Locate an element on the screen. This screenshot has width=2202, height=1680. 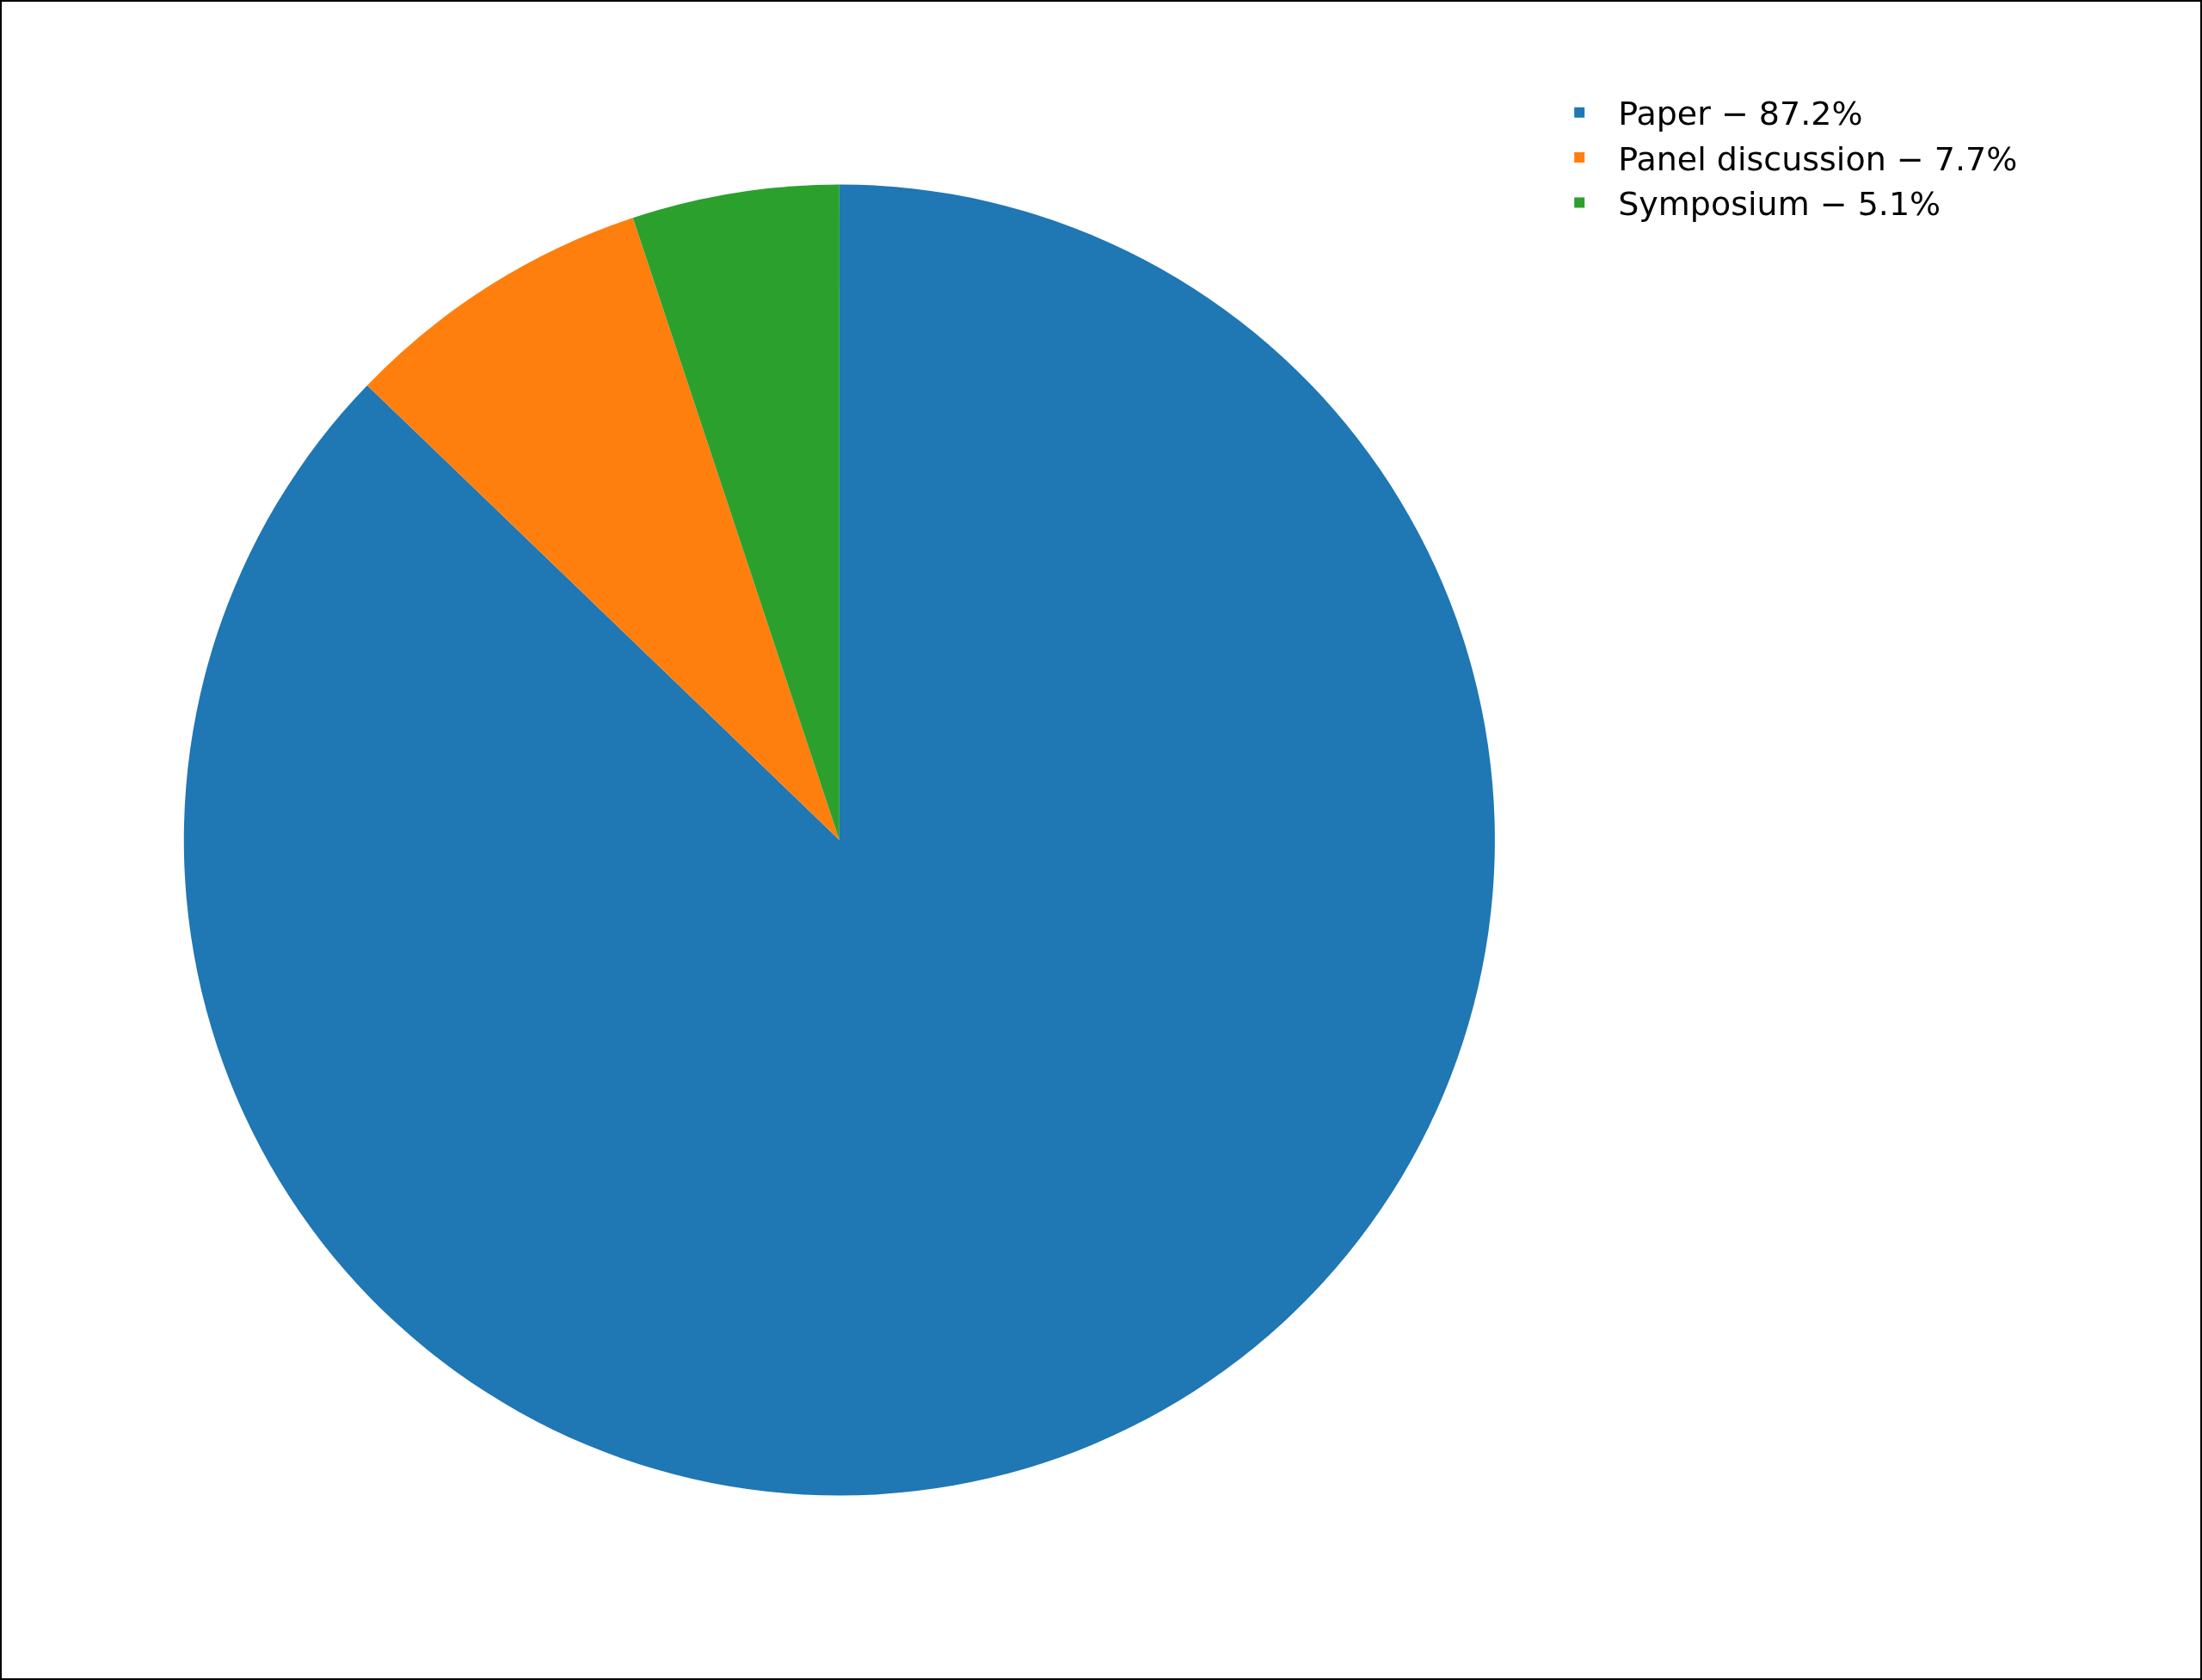
legend-label: Panel discussion − 7.7% is located at coordinates (1818, 159).